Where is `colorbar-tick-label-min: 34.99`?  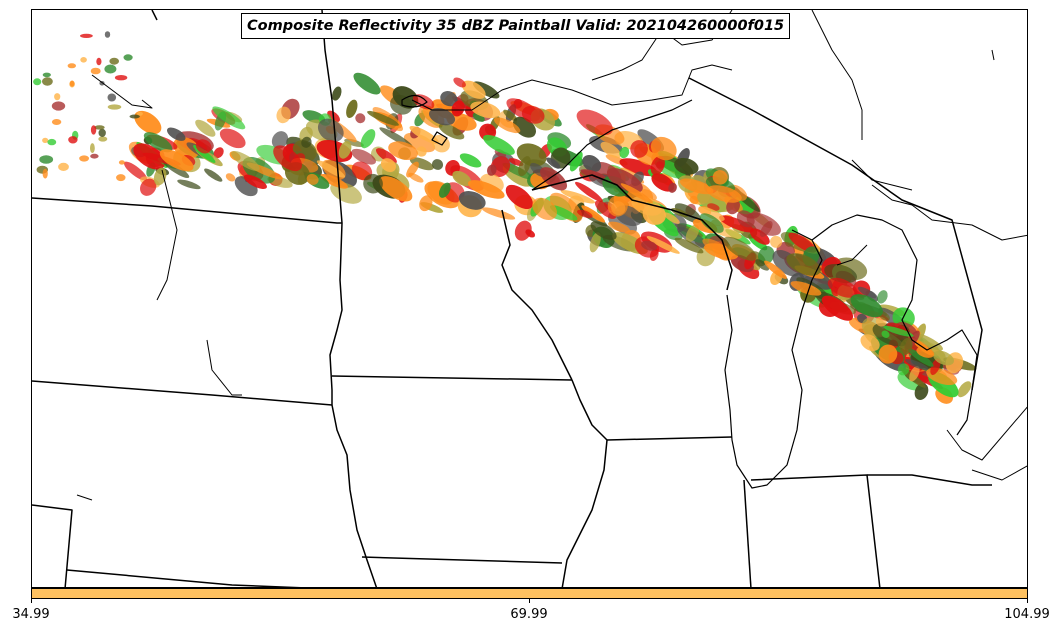 colorbar-tick-label-min: 34.99 is located at coordinates (31, 614).